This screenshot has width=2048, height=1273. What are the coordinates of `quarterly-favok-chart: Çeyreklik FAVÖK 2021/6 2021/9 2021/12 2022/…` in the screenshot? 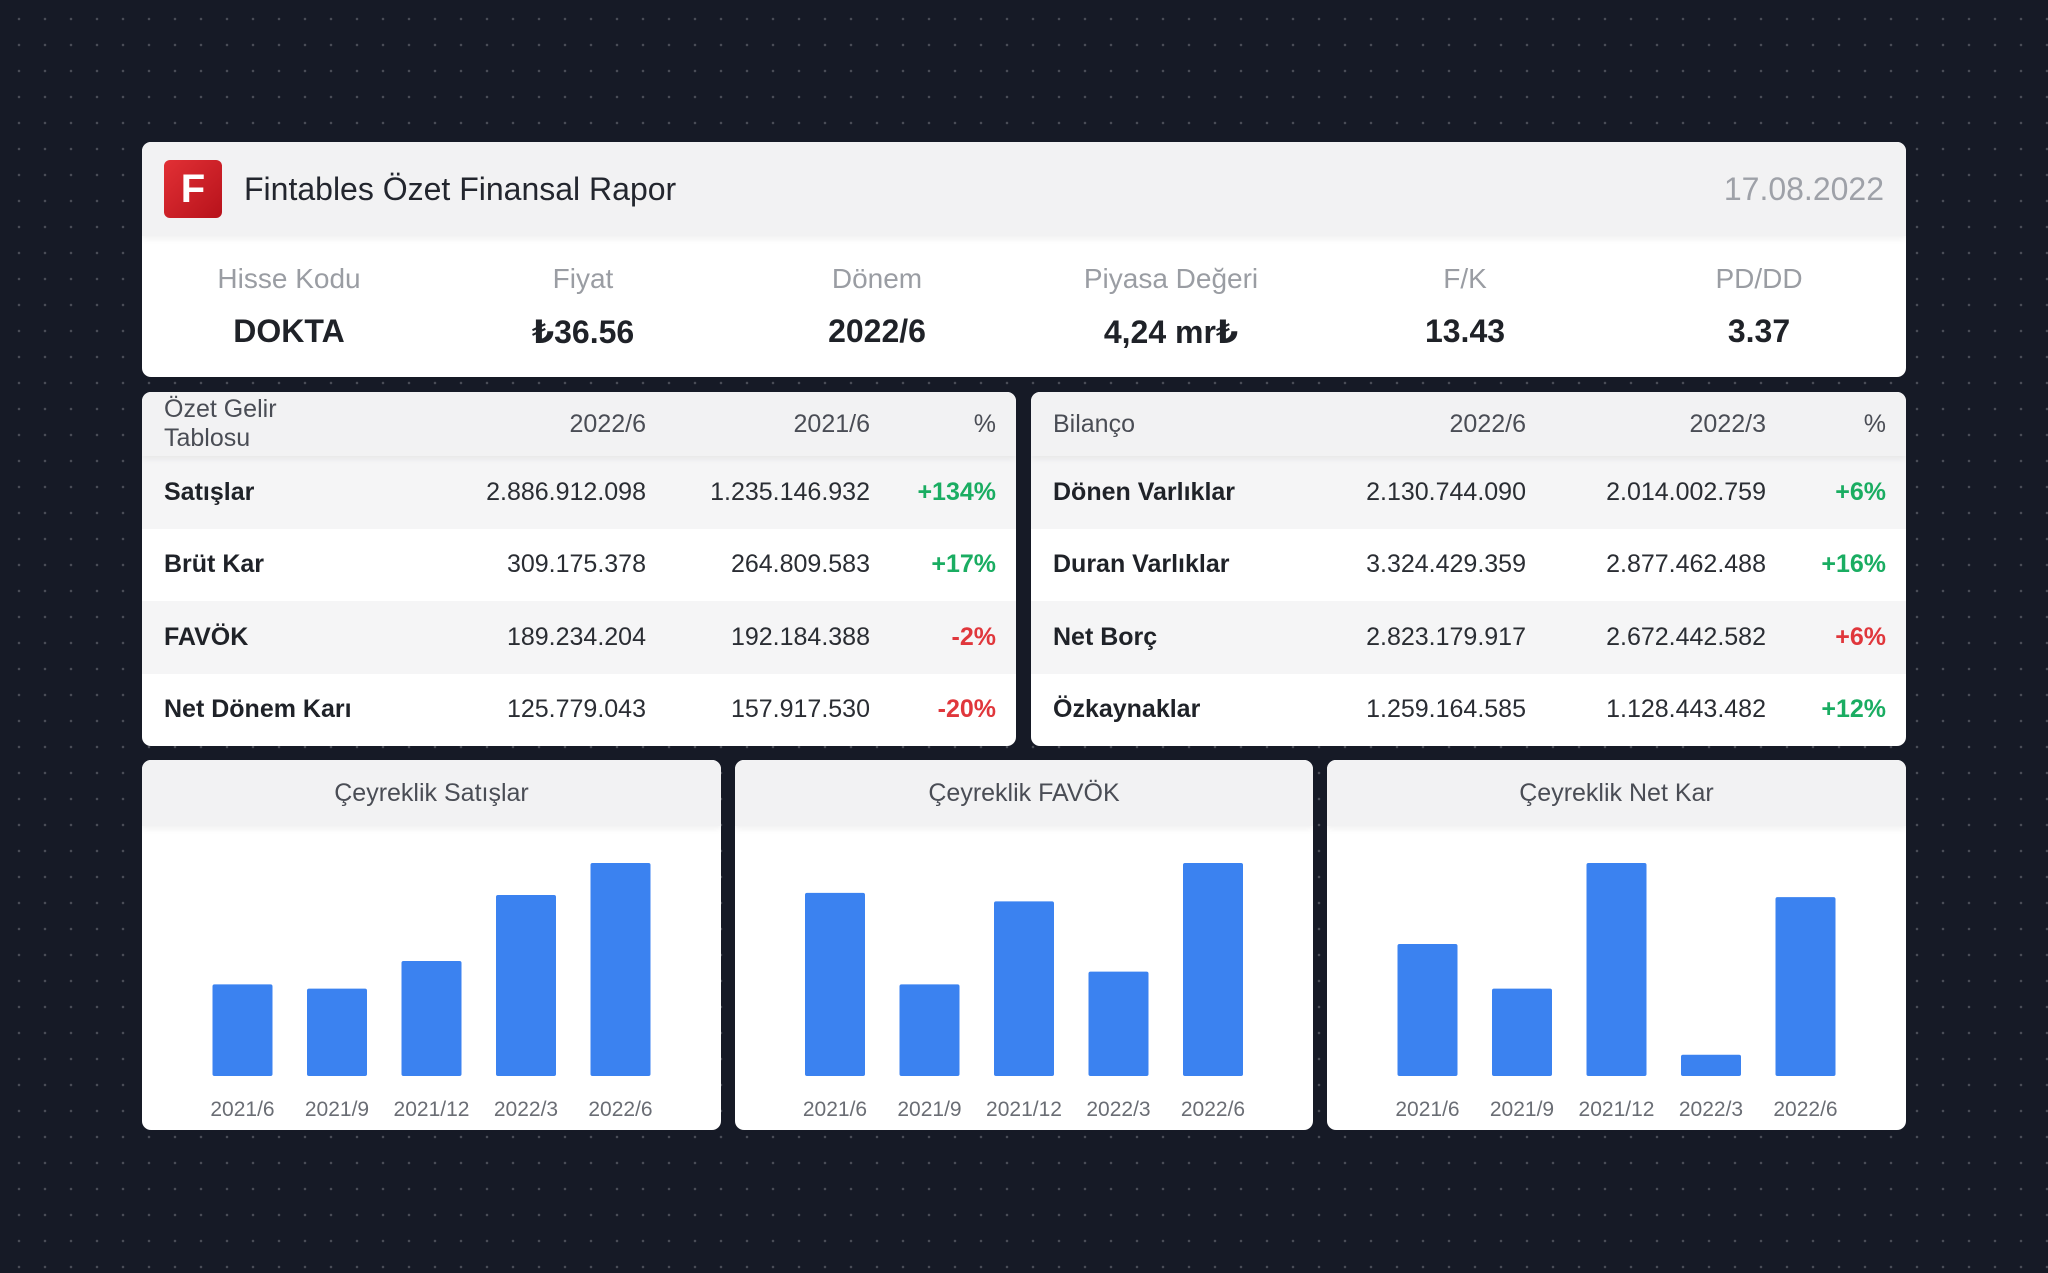 It's located at (1024, 945).